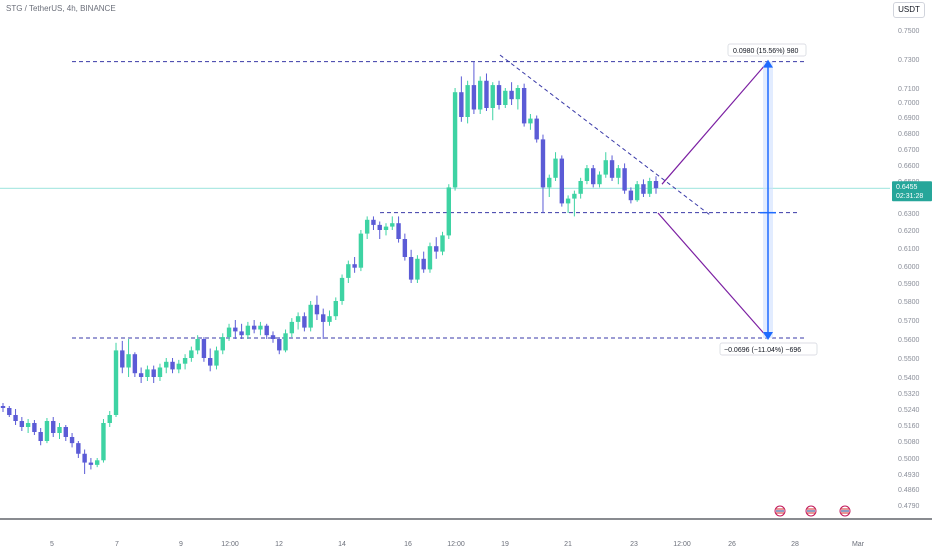 Image resolution: width=932 pixels, height=550 pixels. What do you see at coordinates (909, 490) in the screenshot?
I see `y-tick-label: 0.4860` at bounding box center [909, 490].